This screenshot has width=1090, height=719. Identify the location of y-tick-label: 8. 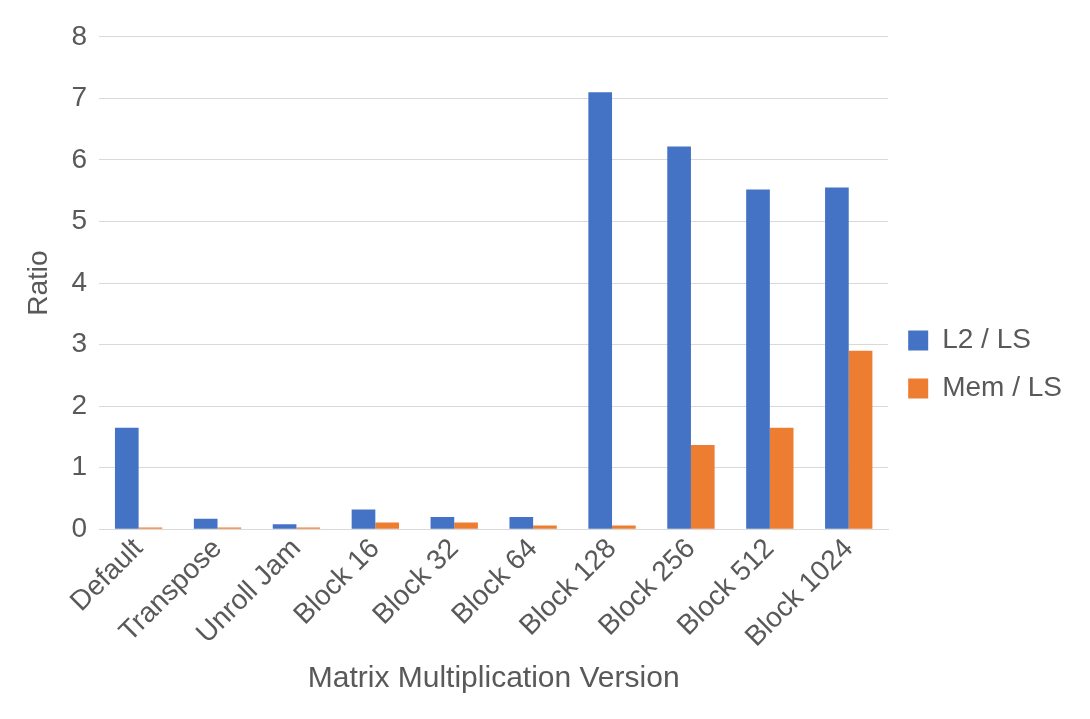
(79, 35).